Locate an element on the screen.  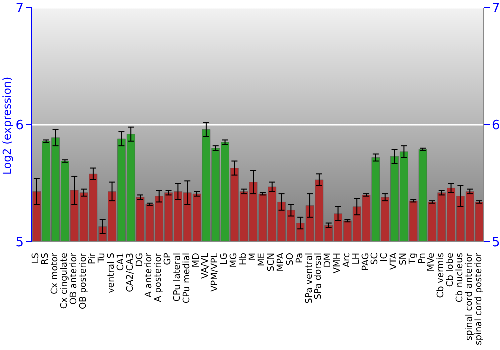
x-tick-label: Pn is located at coordinates (423, 258).